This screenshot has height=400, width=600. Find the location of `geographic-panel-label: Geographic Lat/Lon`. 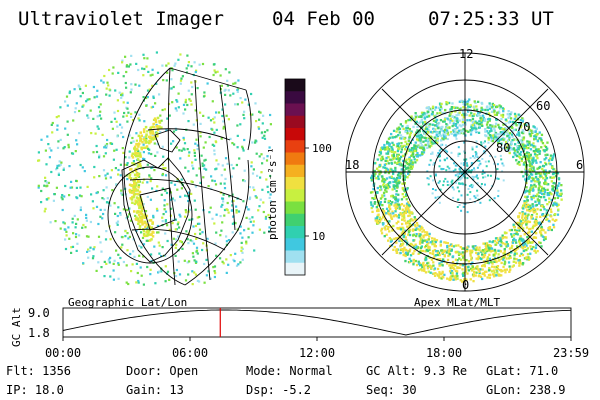

geographic-panel-label: Geographic Lat/Lon is located at coordinates (128, 302).